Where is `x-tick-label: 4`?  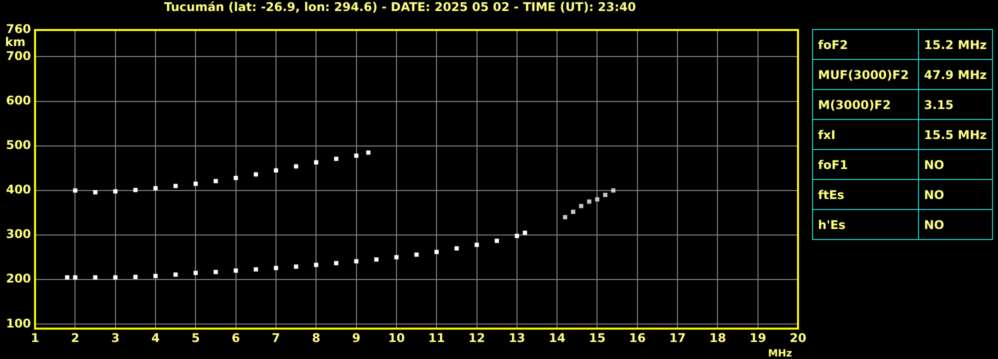
x-tick-label: 4 is located at coordinates (155, 337).